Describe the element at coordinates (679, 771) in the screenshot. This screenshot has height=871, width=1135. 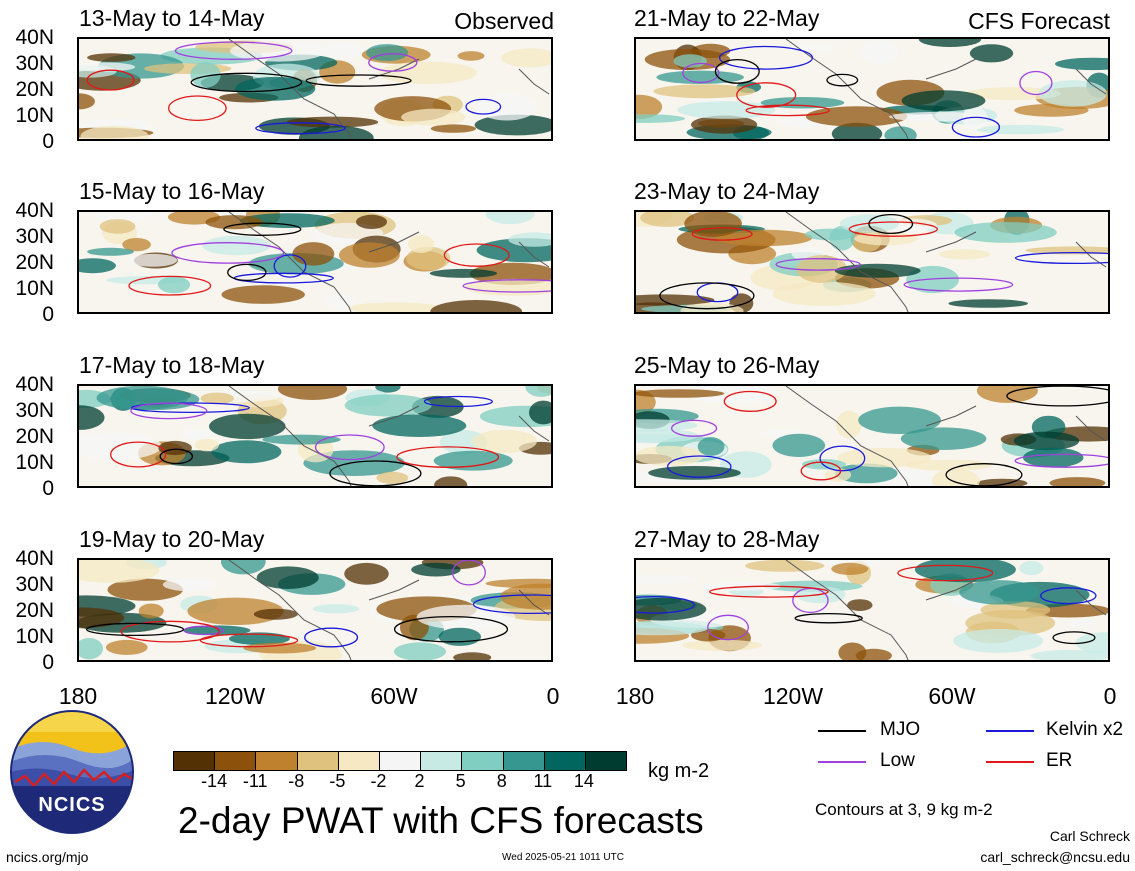
I see `colorbar-units: kg m-2` at that location.